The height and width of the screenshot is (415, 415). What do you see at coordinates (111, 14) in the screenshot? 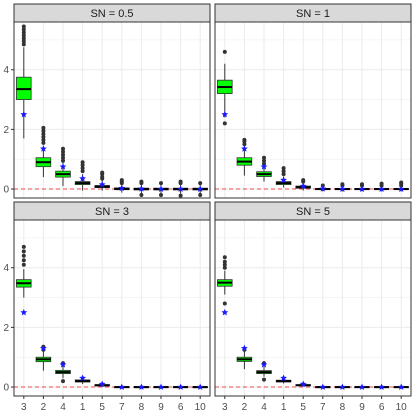
I see `facet-title: SN = 0.5` at bounding box center [111, 14].